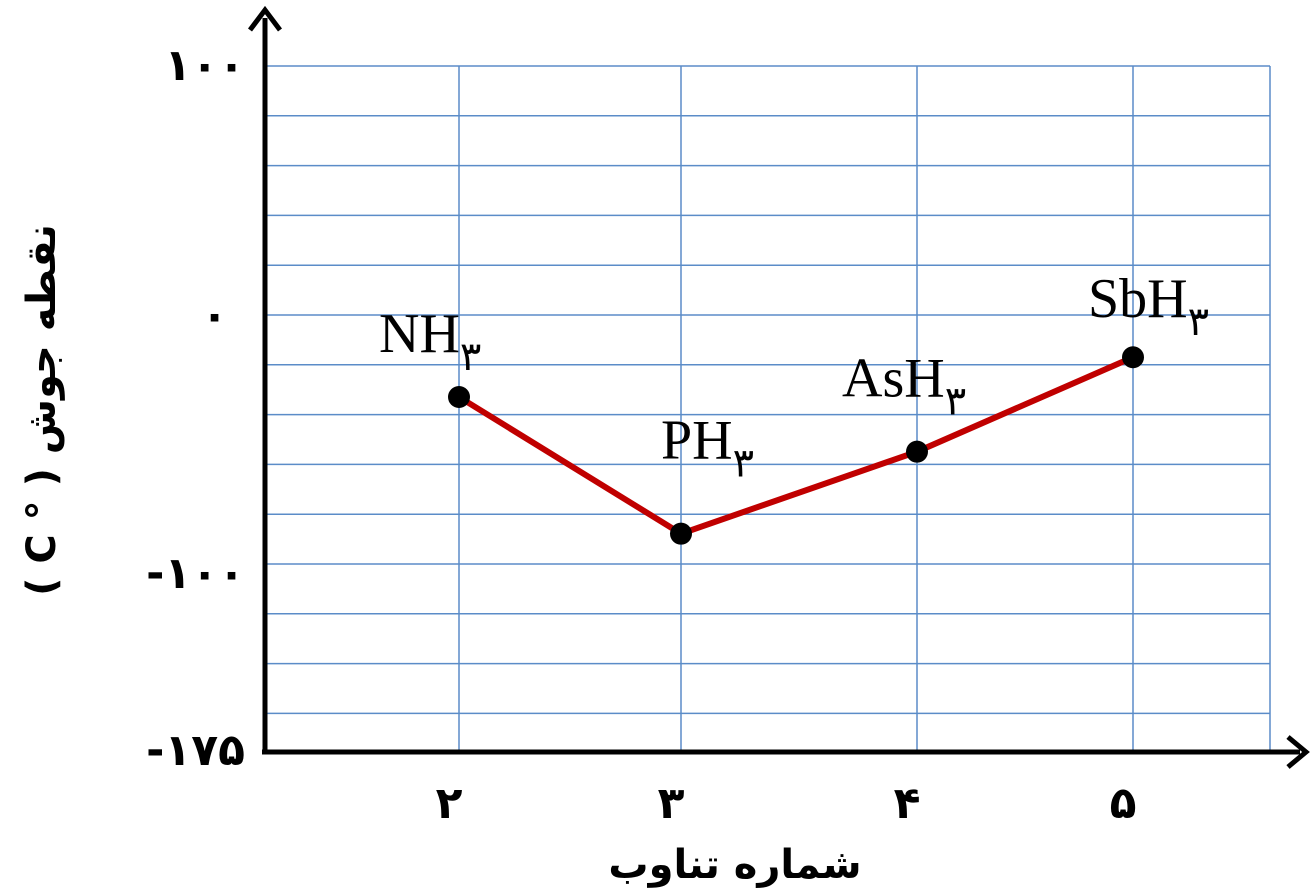 This screenshot has width=1311, height=893. I want to click on data-point-label: NH۳, so click(430, 341).